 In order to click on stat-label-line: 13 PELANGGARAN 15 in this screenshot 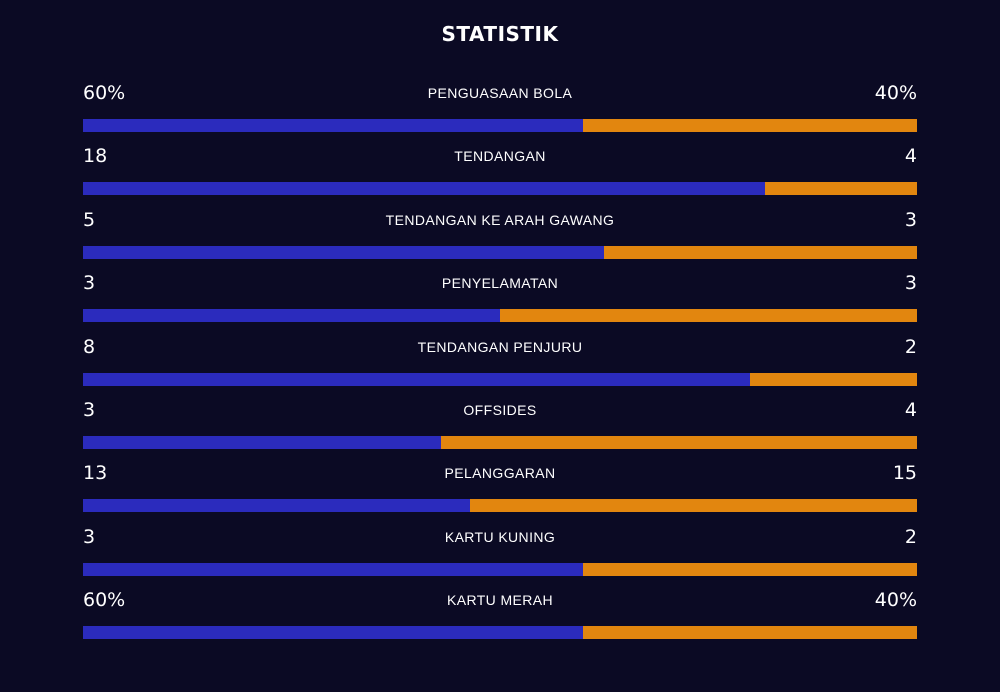, I will do `click(500, 474)`.